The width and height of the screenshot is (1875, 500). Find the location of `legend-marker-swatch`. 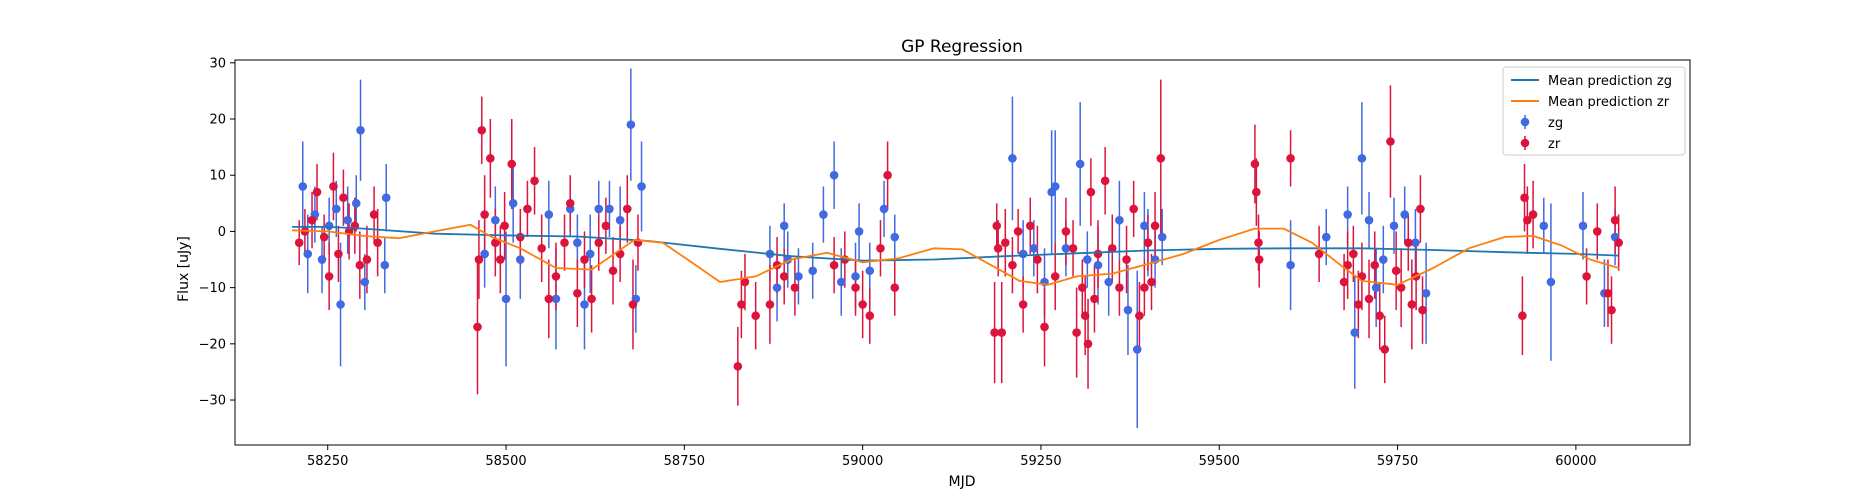

legend-marker-swatch is located at coordinates (1525, 143).